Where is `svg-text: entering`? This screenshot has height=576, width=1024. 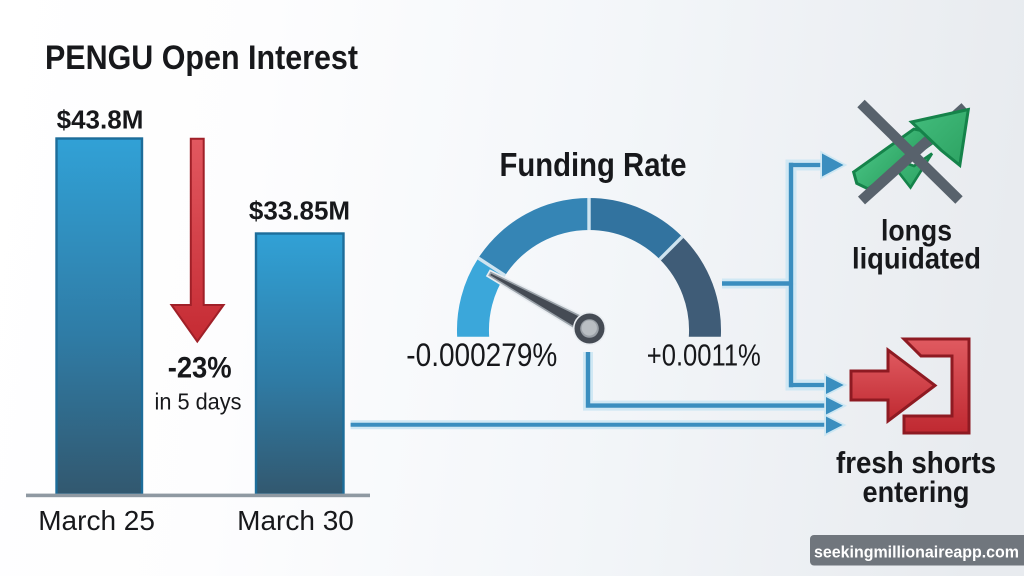 svg-text: entering is located at coordinates (916, 492).